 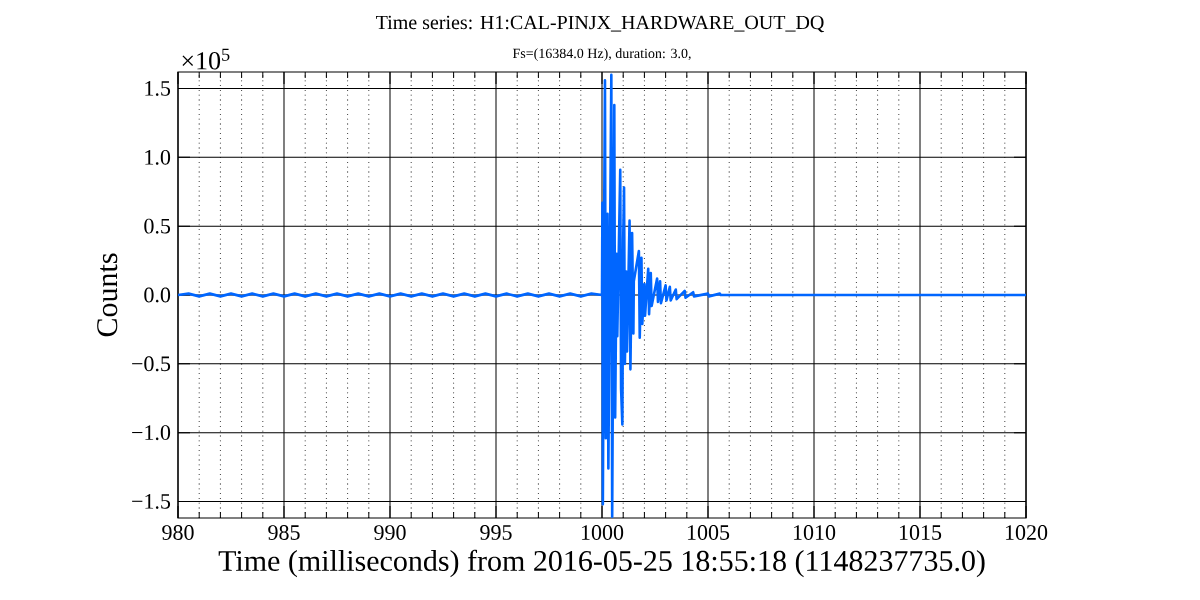 What do you see at coordinates (600, 24) in the screenshot?
I see `chart-title: Time series: H1:CAL-PINJX_HARDWARE_OUT_DQ` at bounding box center [600, 24].